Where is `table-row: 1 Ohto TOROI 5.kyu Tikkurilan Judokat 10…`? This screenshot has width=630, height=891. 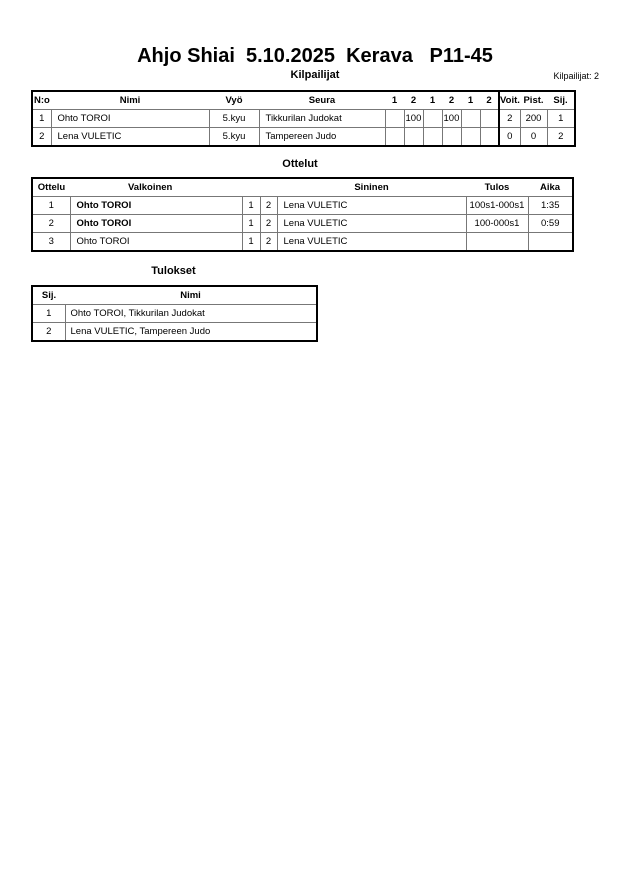 table-row: 1 Ohto TOROI 5.kyu Tikkurilan Judokat 10… is located at coordinates (303, 118).